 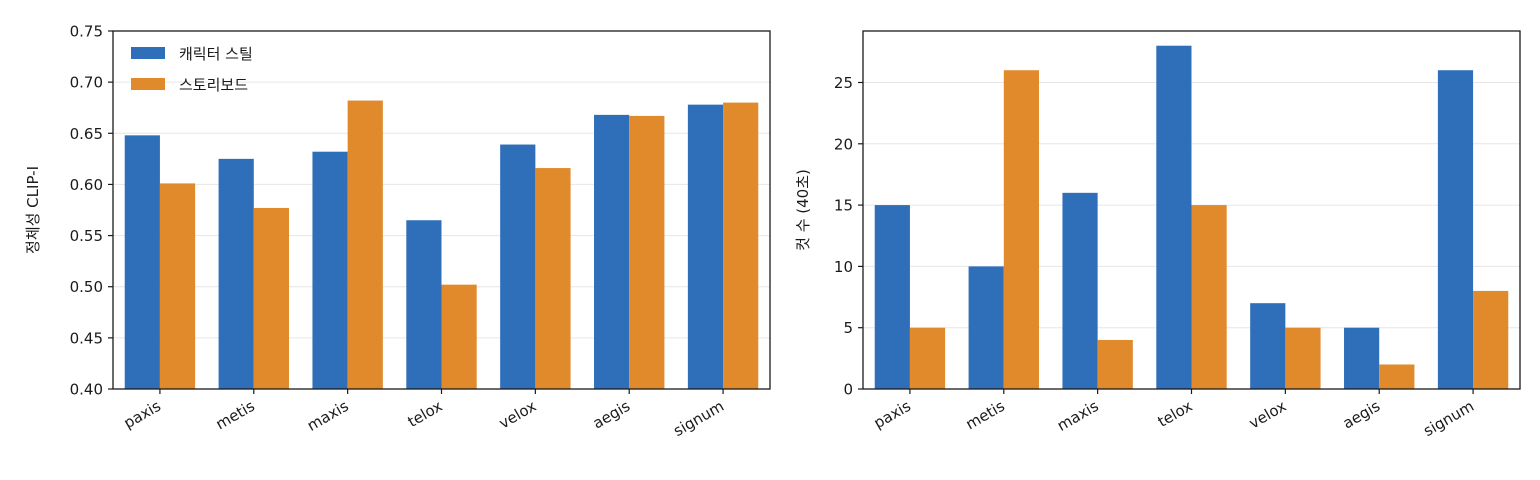 I want to click on y-tick-label: 5, so click(x=848, y=328).